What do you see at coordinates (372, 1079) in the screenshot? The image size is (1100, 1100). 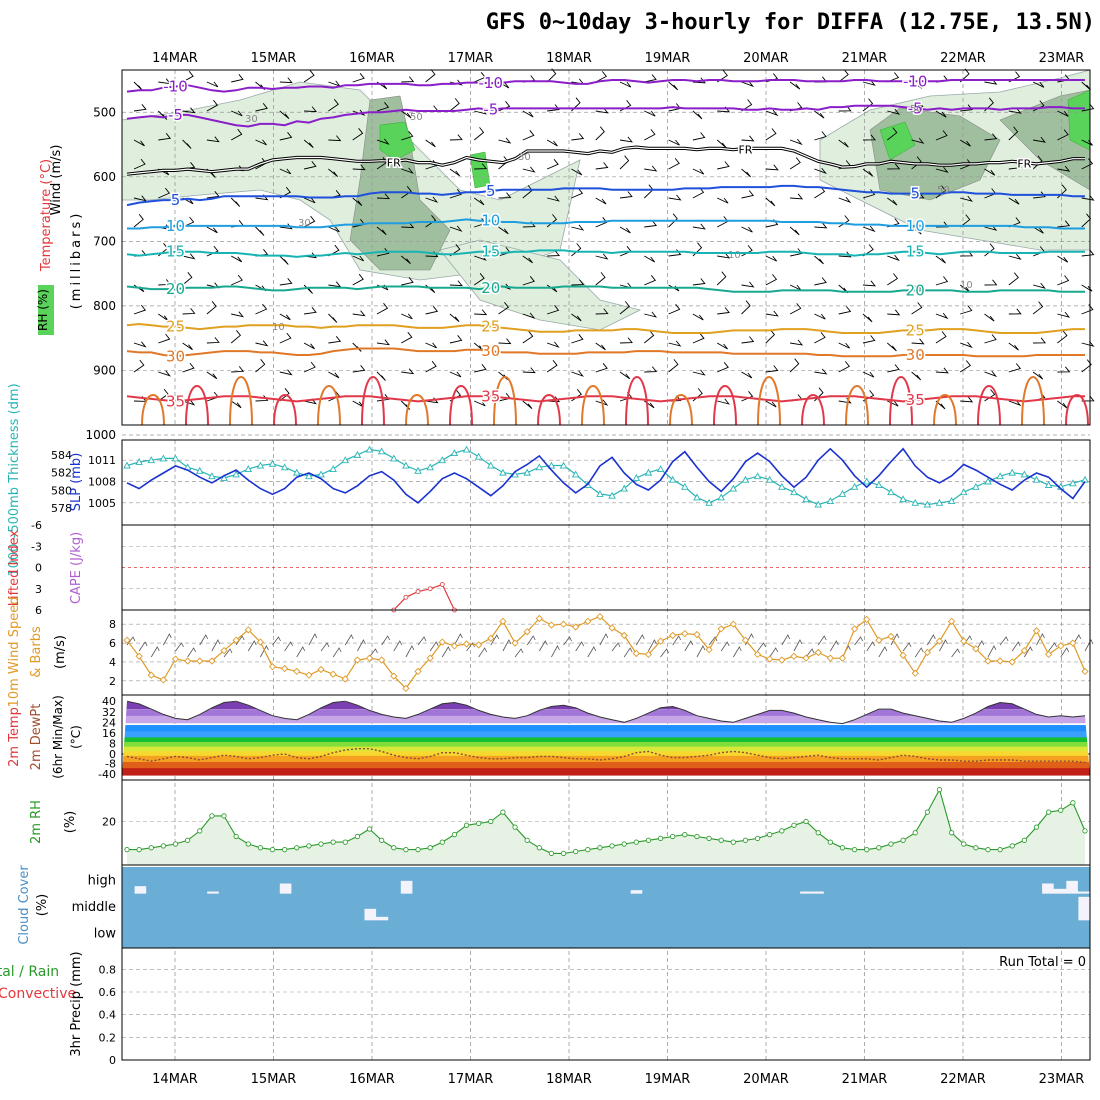 I see `date-label-bottom: 16MAR` at bounding box center [372, 1079].